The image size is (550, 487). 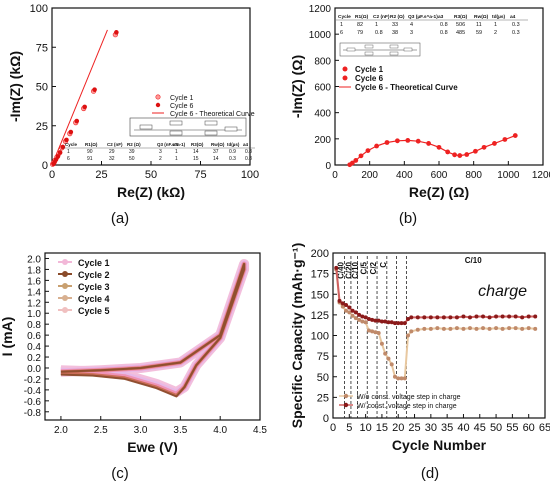 I want to click on x-tick-label: 20, so click(x=398, y=428).